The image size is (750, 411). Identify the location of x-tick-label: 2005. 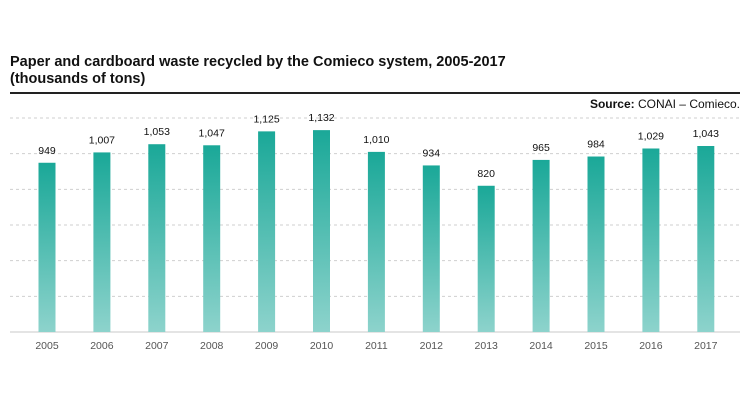
(47, 346).